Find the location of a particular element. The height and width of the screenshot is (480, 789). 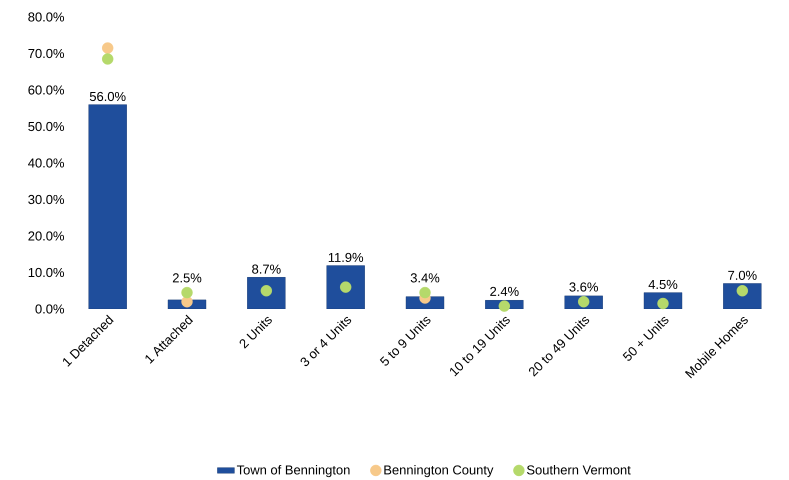

y-tick-label: 10.0% is located at coordinates (46, 273).